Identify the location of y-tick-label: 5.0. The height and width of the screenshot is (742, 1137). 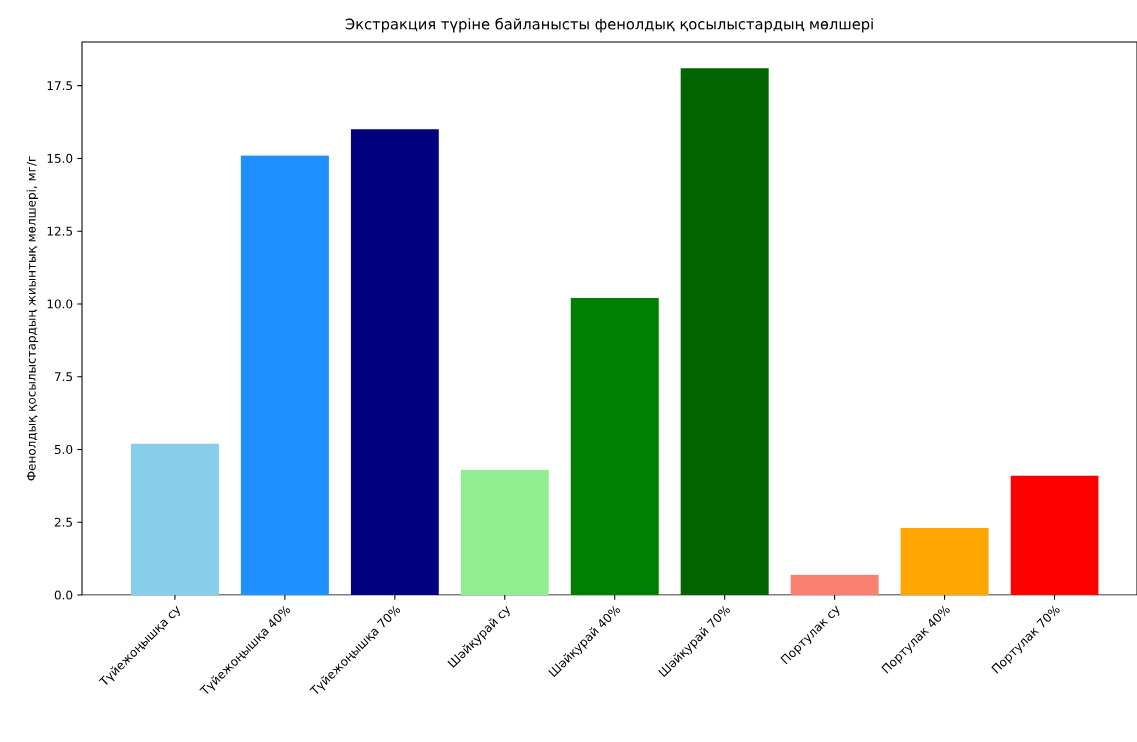
(63, 449).